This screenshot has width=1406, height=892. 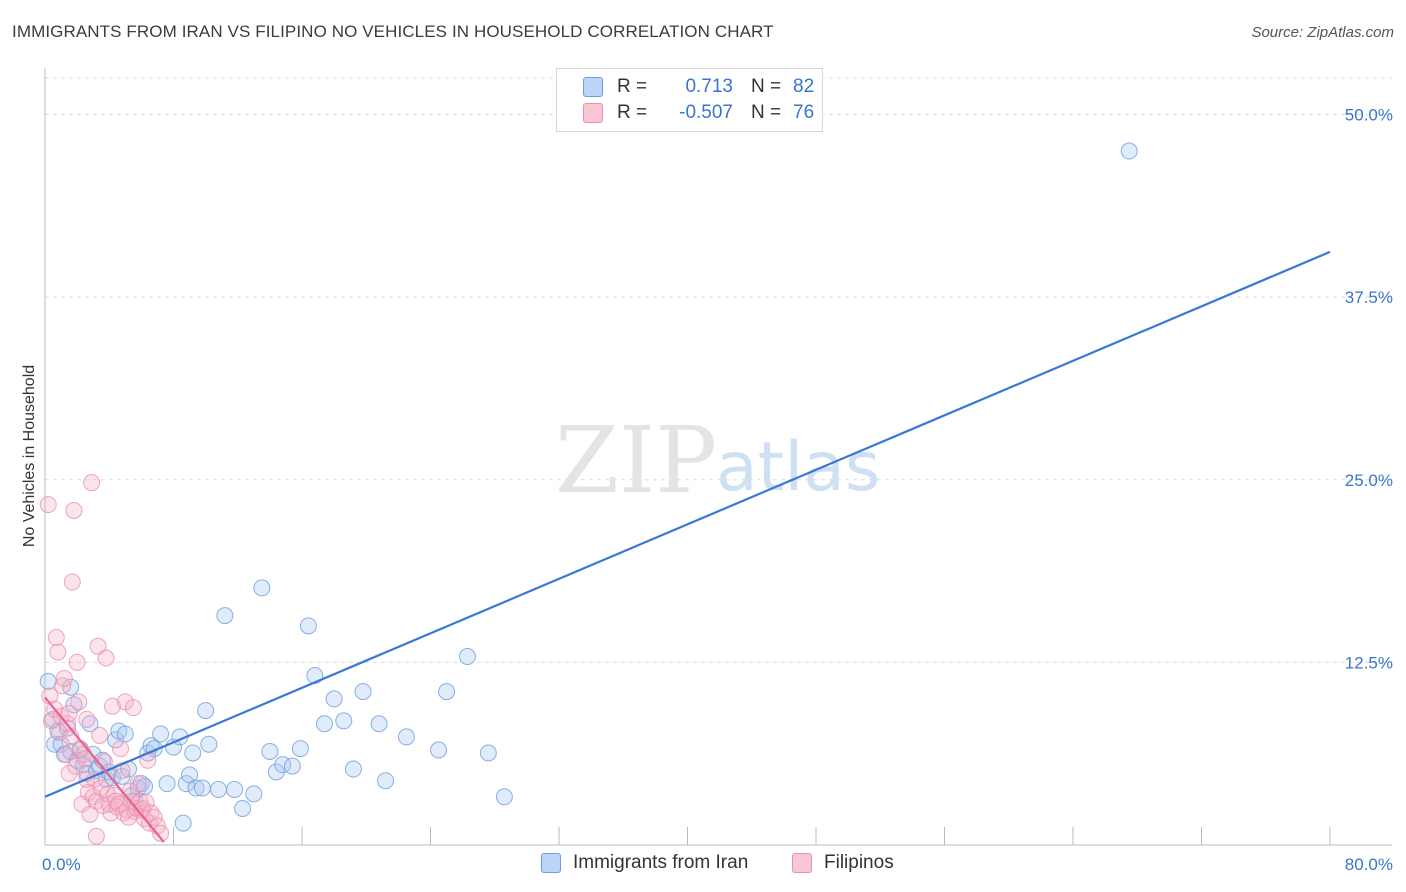 I want to click on r-value: -0.507, so click(x=706, y=112).